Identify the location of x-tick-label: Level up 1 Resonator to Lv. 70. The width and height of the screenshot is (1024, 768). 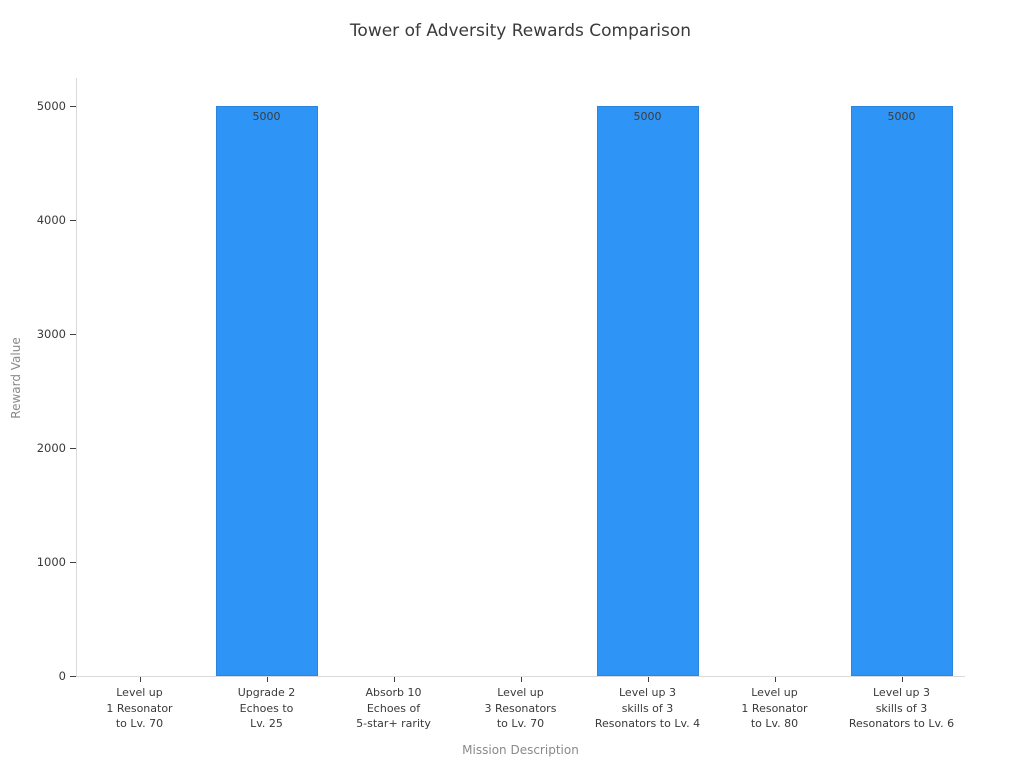
(139, 708).